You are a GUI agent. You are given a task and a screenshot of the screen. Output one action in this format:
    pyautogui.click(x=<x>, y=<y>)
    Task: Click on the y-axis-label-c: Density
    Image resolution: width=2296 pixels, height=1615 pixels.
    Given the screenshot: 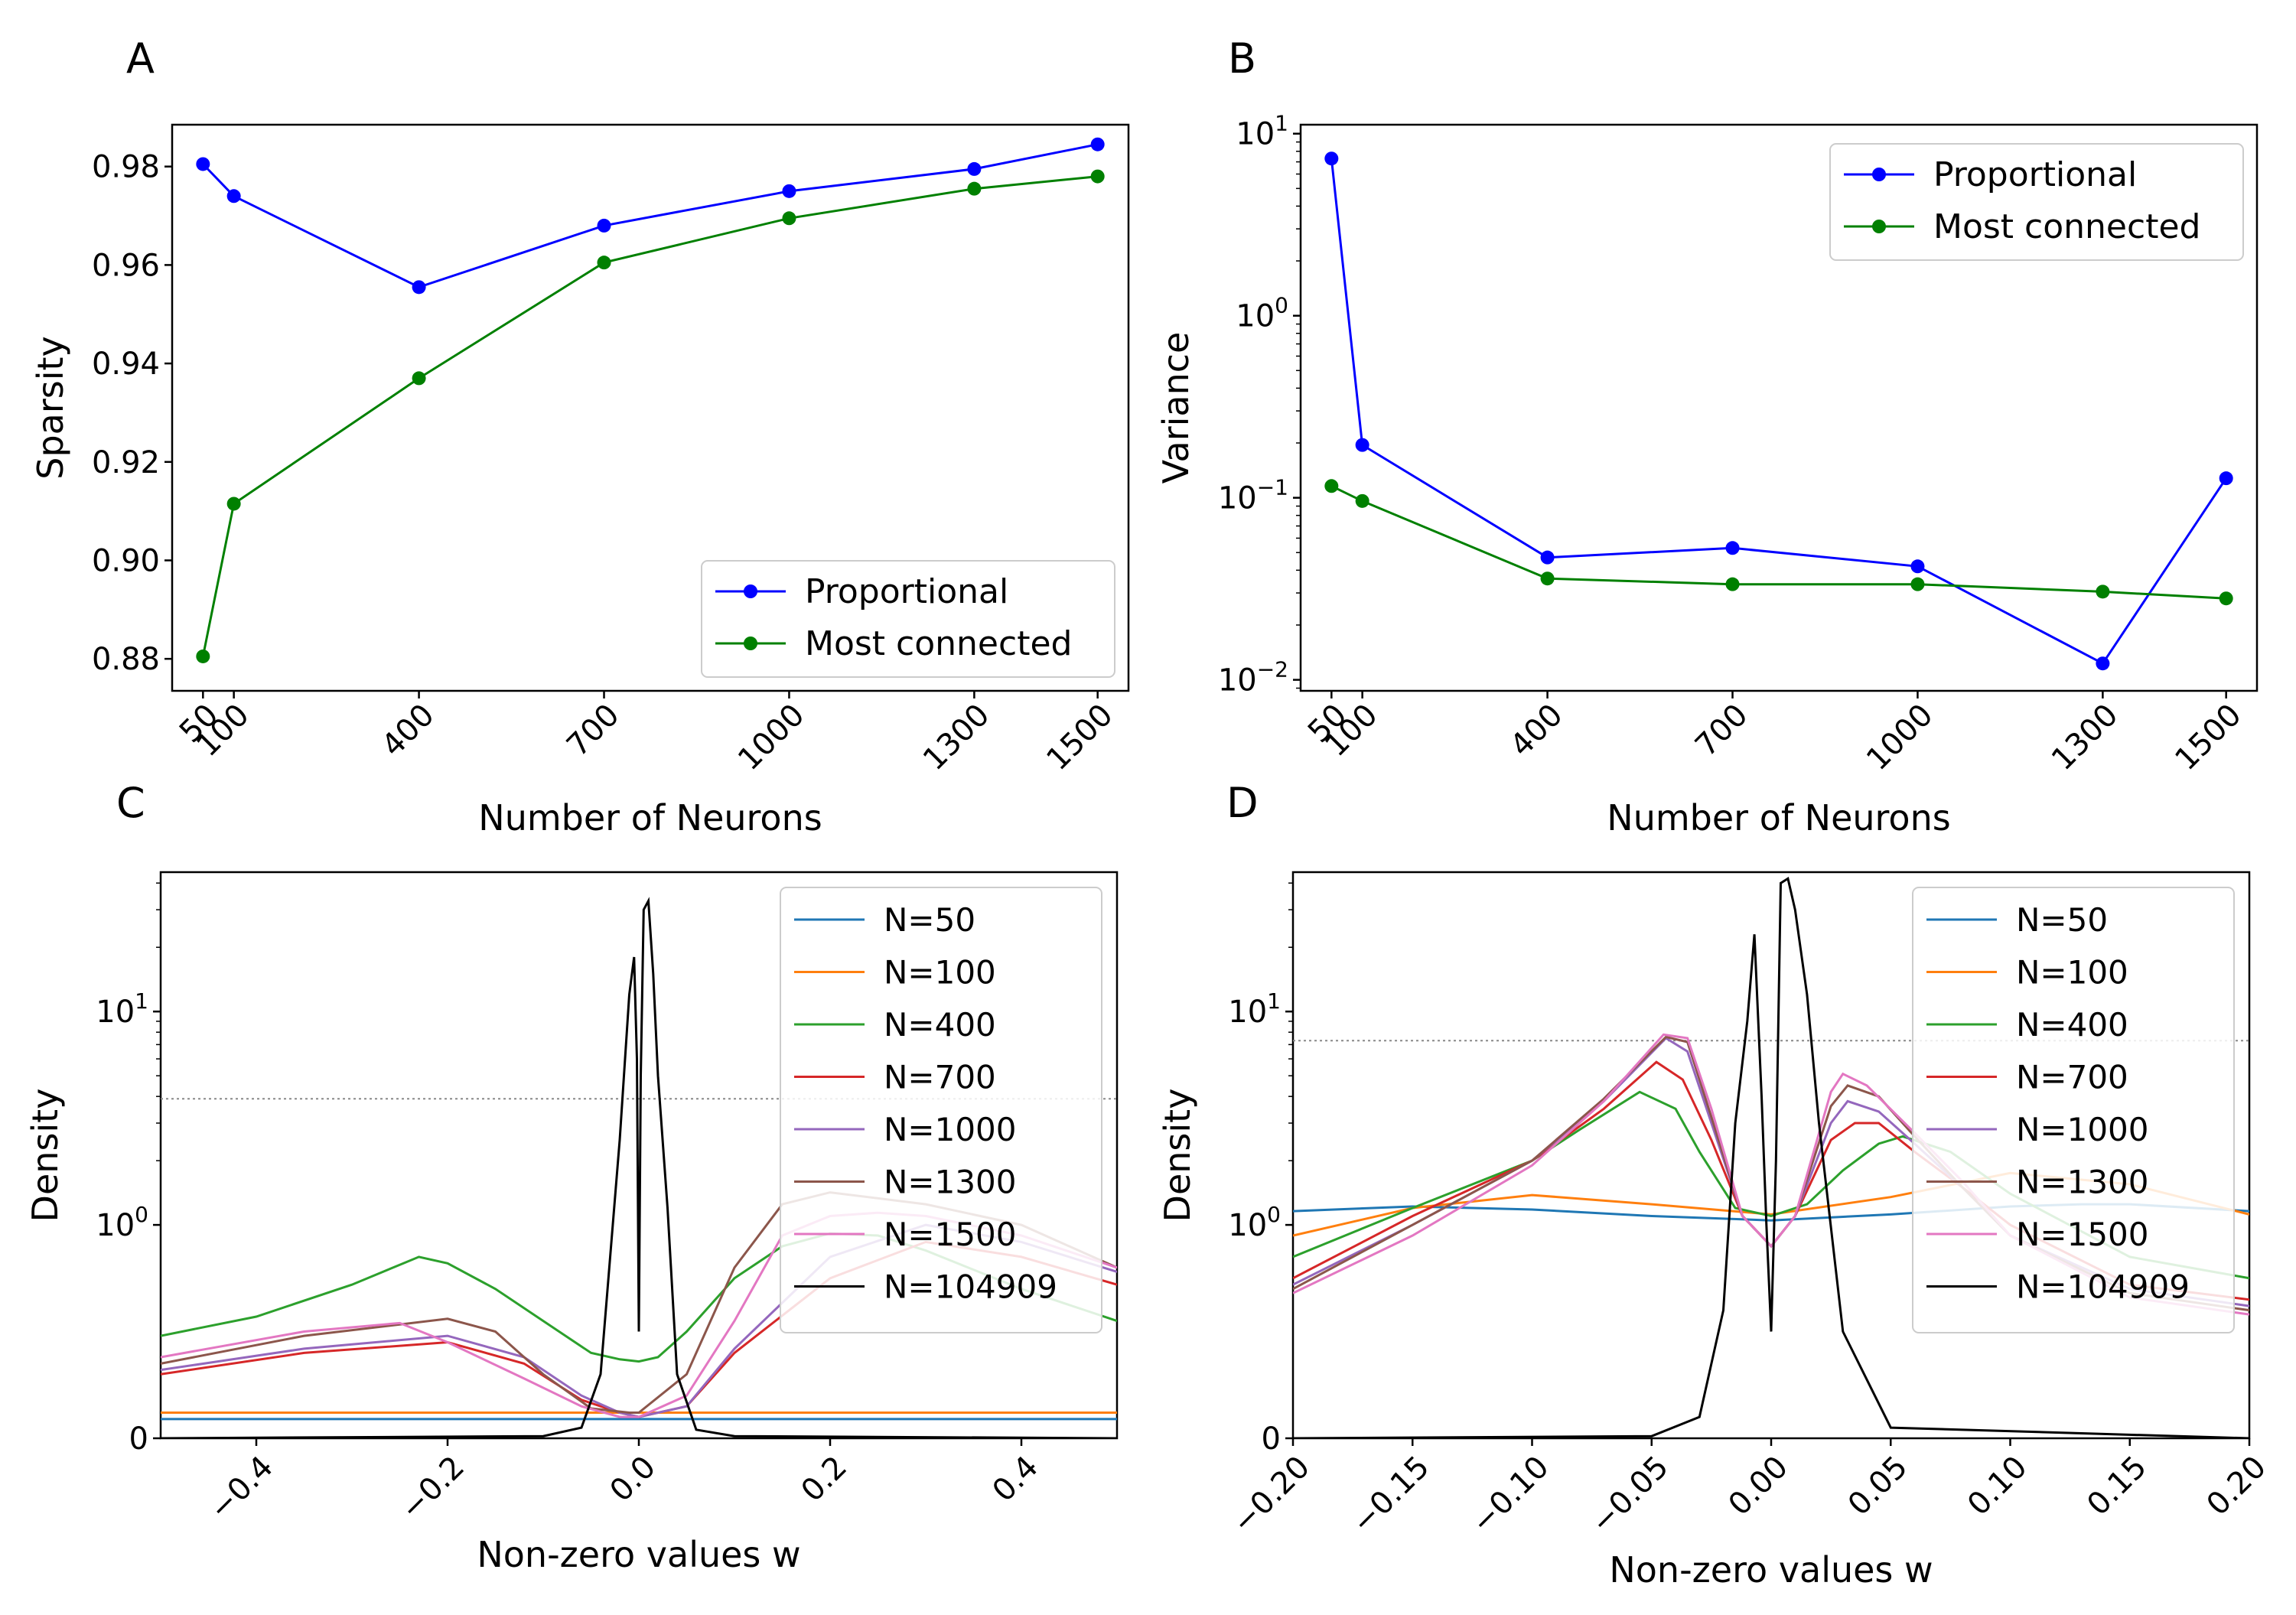 What is the action you would take?
    pyautogui.click(x=45, y=1156)
    